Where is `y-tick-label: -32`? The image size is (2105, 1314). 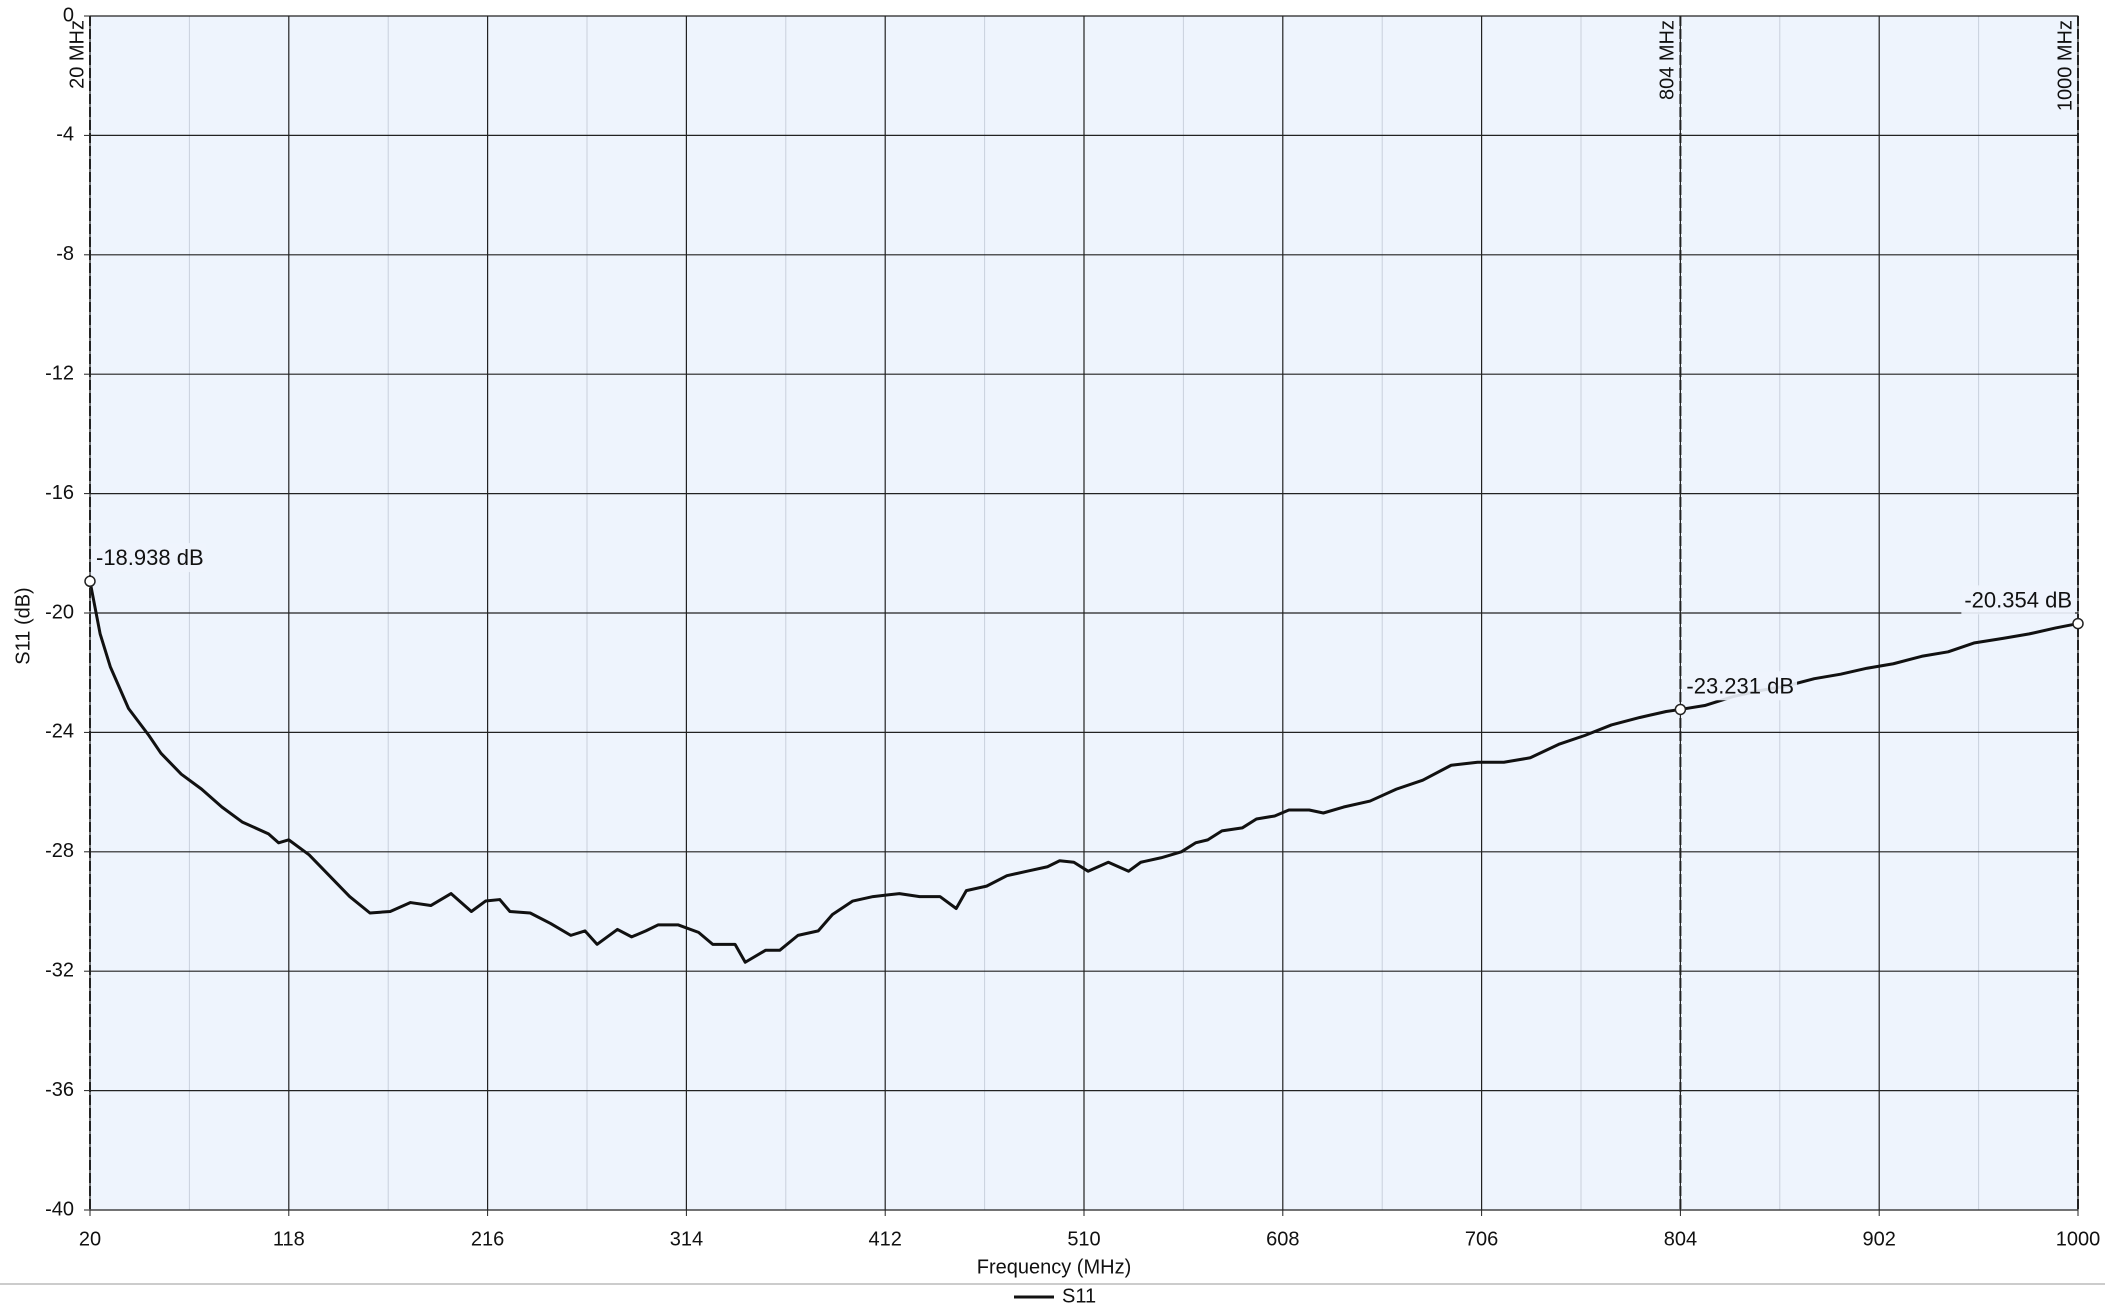 y-tick-label: -32 is located at coordinates (59, 970).